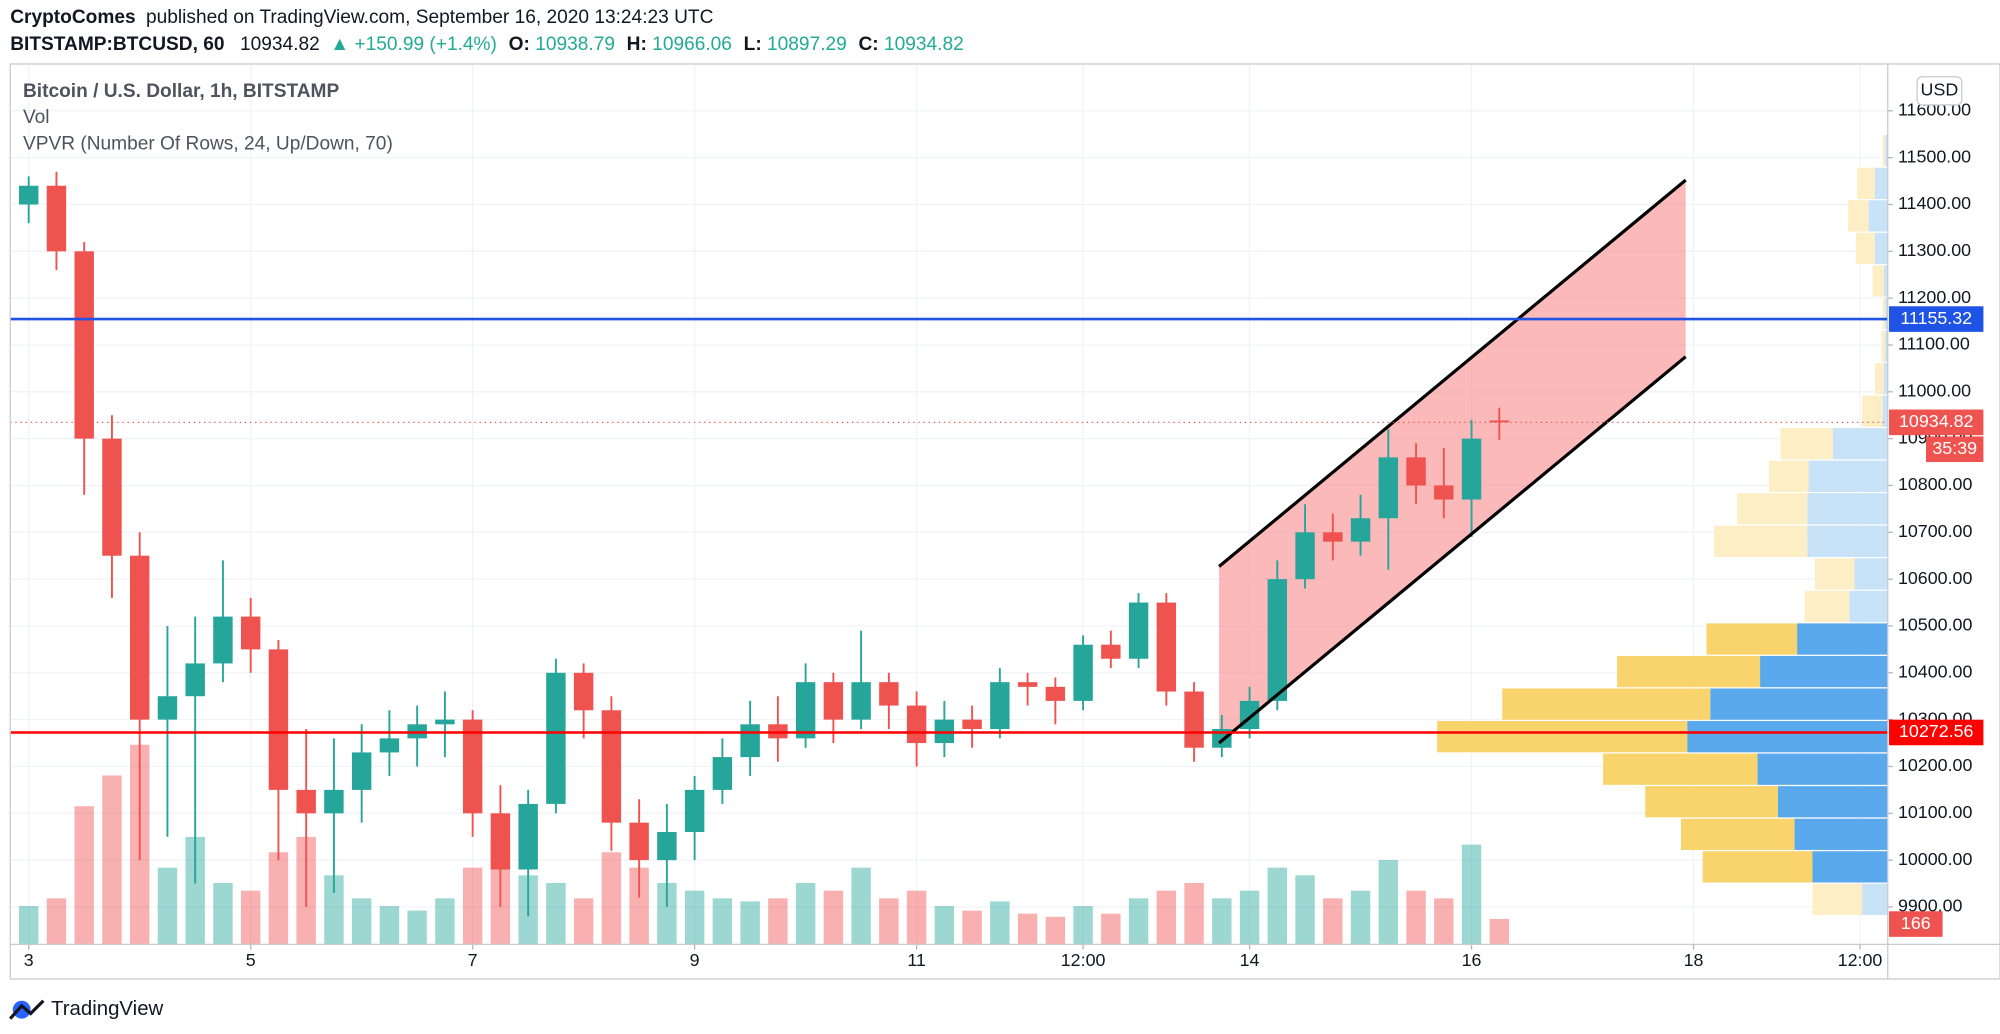 This screenshot has width=2000, height=1034. What do you see at coordinates (1936, 421) in the screenshot?
I see `last-price-label: 10934.82` at bounding box center [1936, 421].